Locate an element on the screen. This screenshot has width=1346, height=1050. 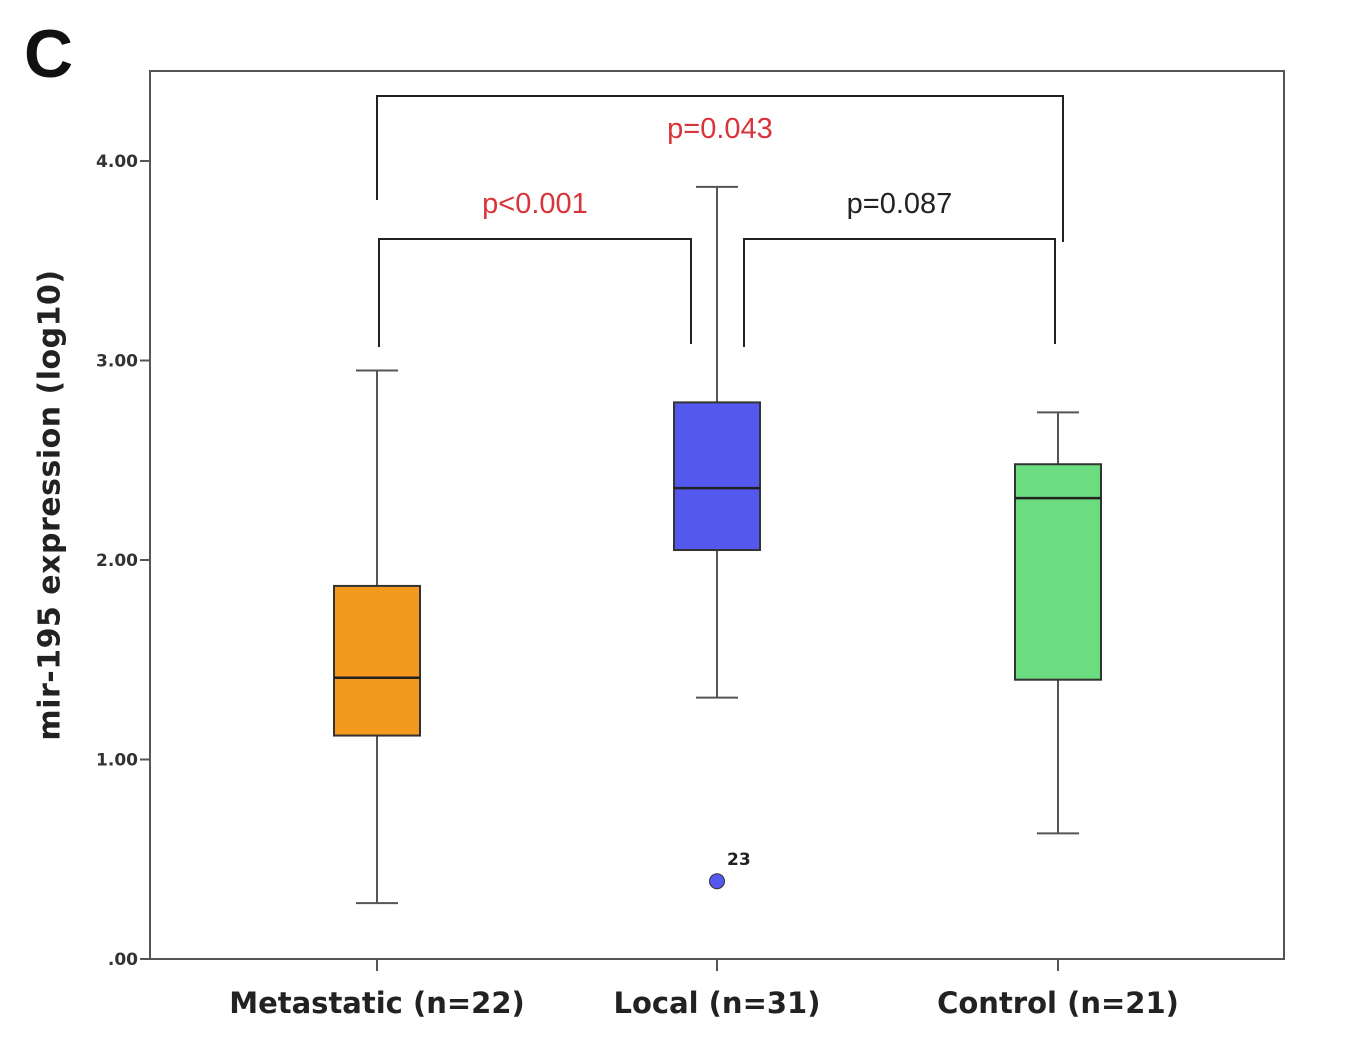
p-value-label: p=0.087 is located at coordinates (900, 204).